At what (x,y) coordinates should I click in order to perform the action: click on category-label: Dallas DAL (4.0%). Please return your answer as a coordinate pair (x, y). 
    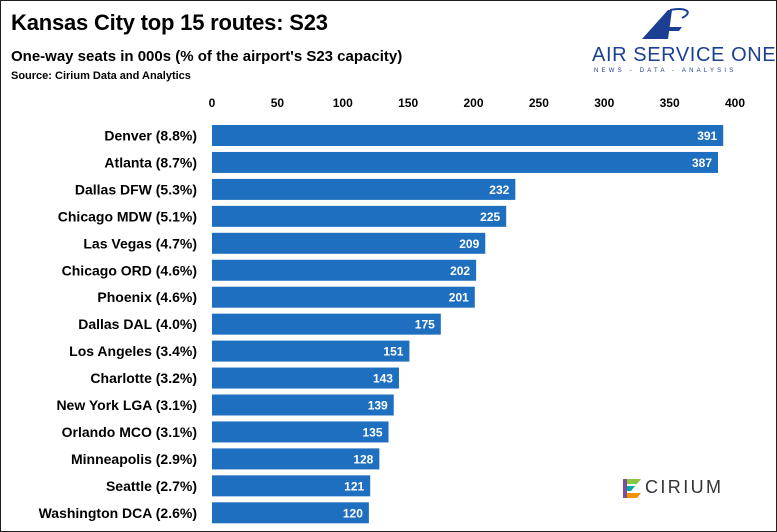
    Looking at the image, I should click on (137, 324).